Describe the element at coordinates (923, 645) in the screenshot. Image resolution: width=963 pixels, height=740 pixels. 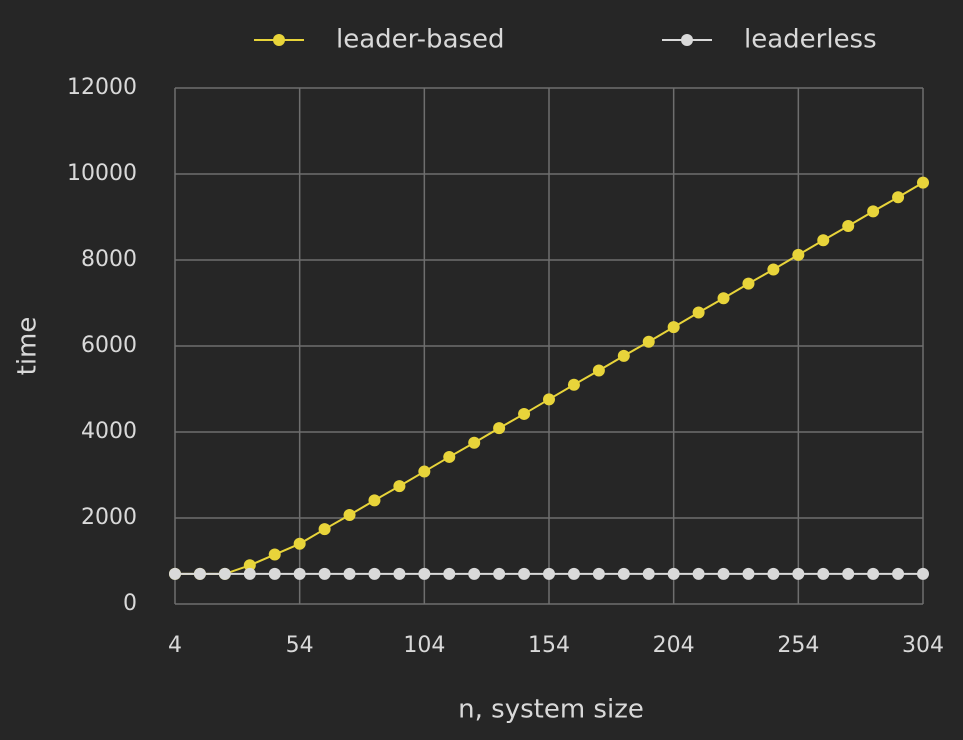
I see `x-tick-label: 304` at that location.